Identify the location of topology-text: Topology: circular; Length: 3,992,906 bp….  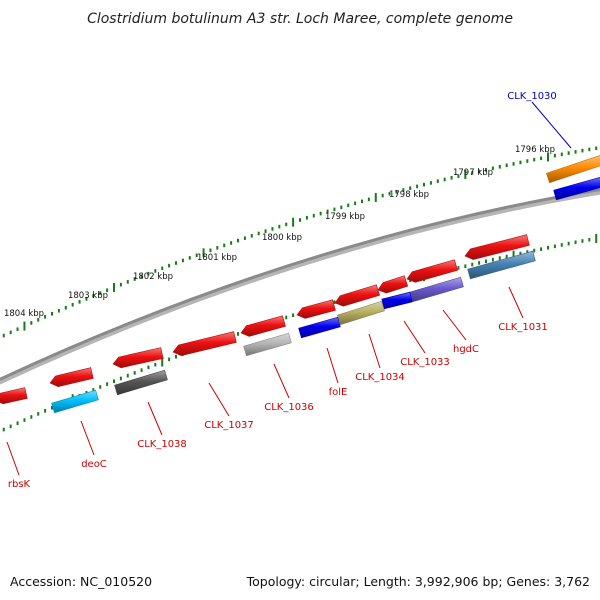
(418, 581).